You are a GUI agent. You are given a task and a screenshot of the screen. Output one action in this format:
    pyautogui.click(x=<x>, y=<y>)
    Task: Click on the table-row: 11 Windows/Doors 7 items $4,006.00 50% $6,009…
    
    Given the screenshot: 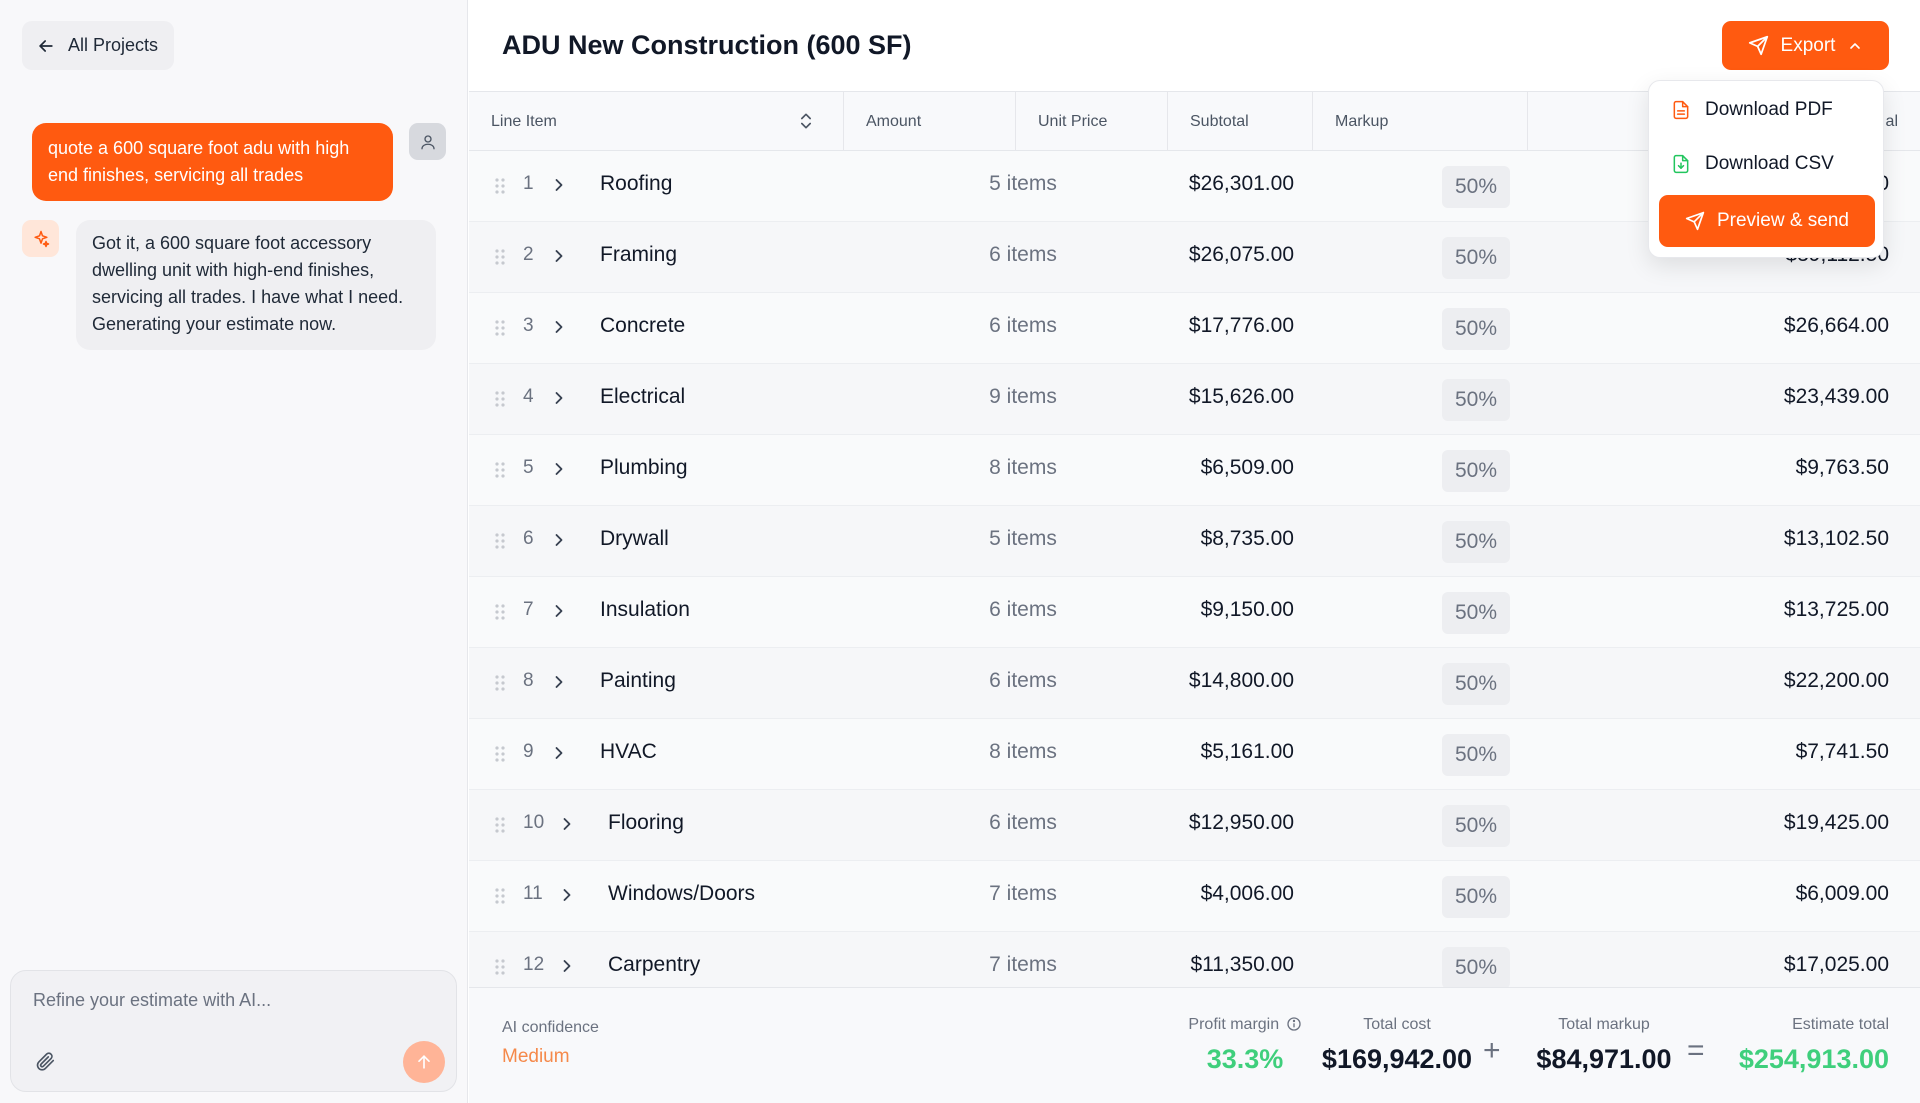 What is the action you would take?
    pyautogui.click(x=1194, y=896)
    